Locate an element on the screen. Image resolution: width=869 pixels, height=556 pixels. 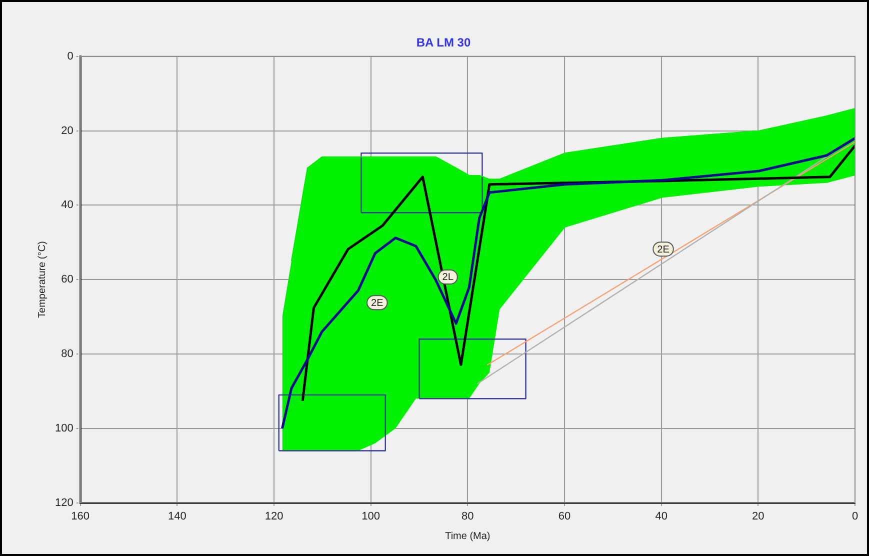
x-tick-label: 20 is located at coordinates (758, 516).